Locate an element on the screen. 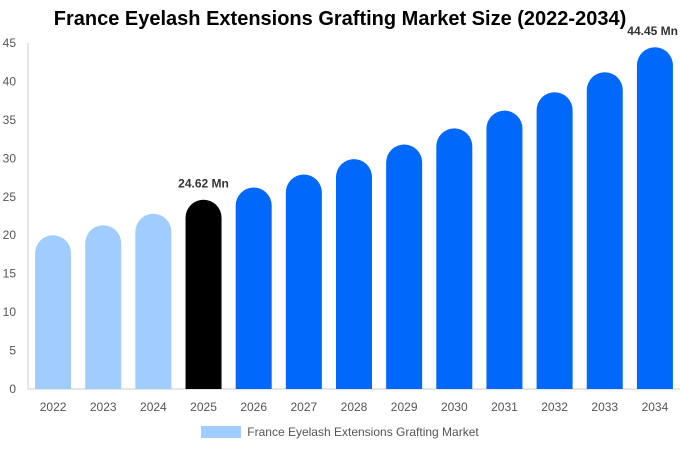  bar-2030 is located at coordinates (454, 258).